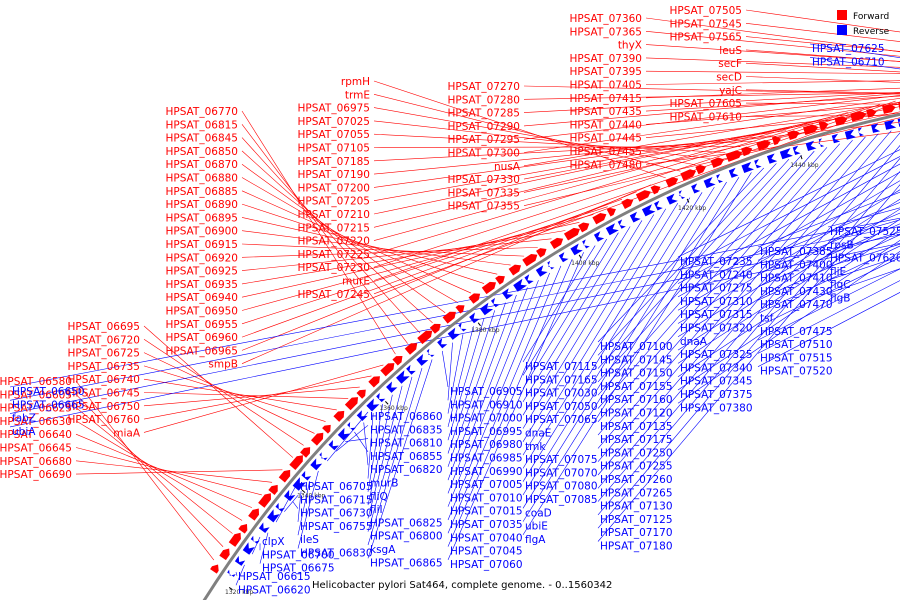 The height and width of the screenshot is (600, 900). Describe the element at coordinates (486, 392) in the screenshot. I see `gene-label-reverse: HPSAT_06905` at that location.